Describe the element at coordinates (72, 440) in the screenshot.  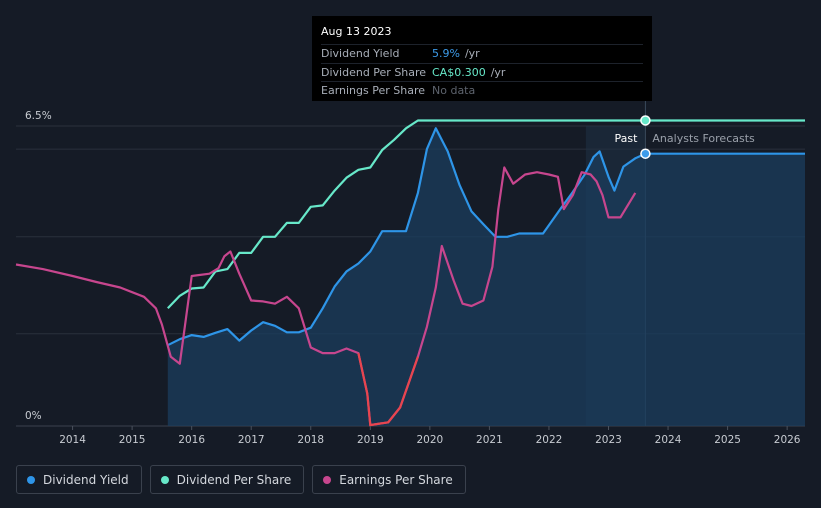
I see `x-tick-label: 2014` at that location.